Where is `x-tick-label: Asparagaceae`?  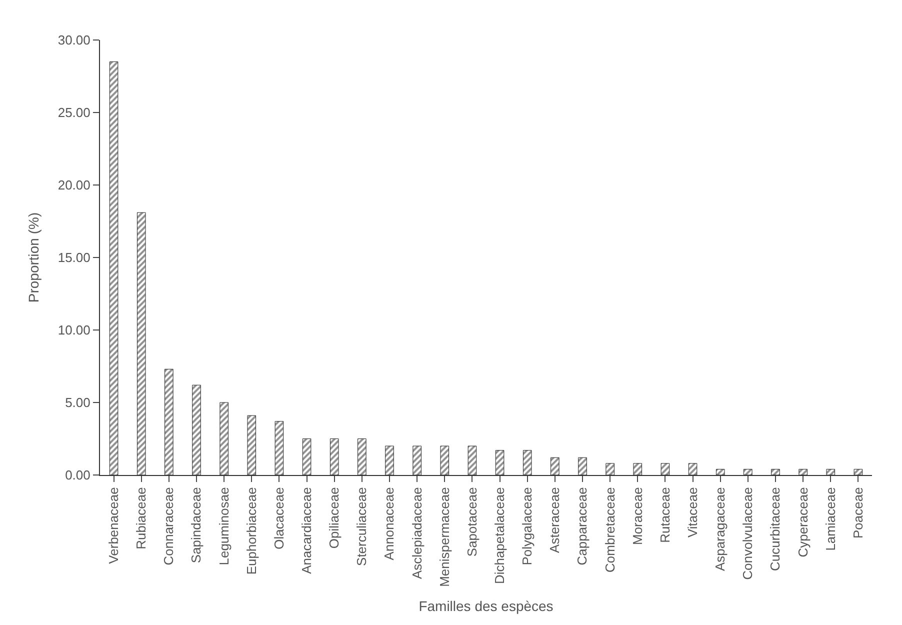 x-tick-label: Asparagaceae is located at coordinates (720, 529).